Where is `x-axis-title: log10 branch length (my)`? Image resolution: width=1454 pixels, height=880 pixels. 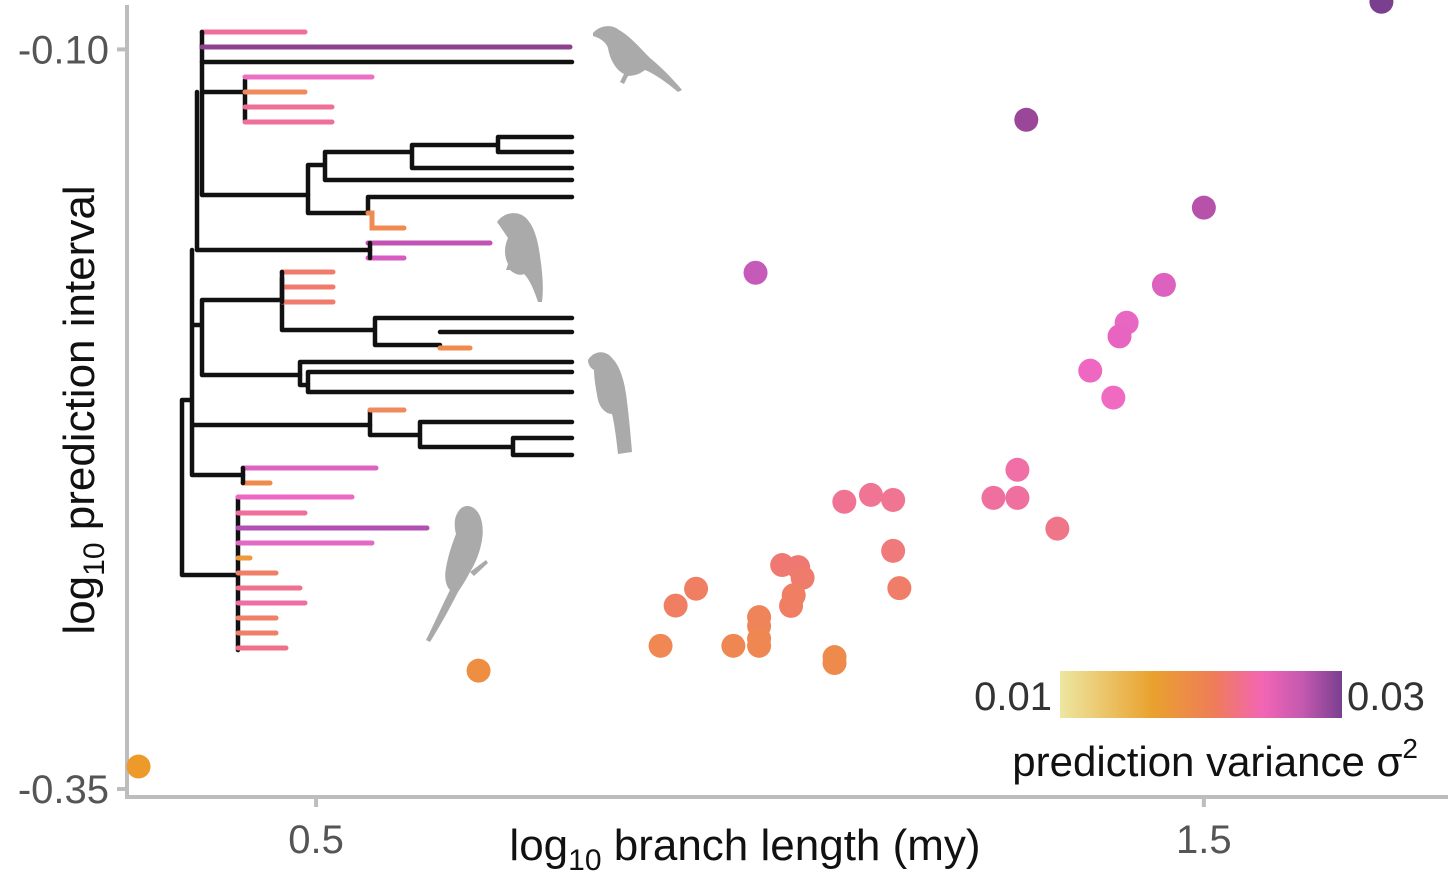
x-axis-title: log10 branch length (my) is located at coordinates (744, 849).